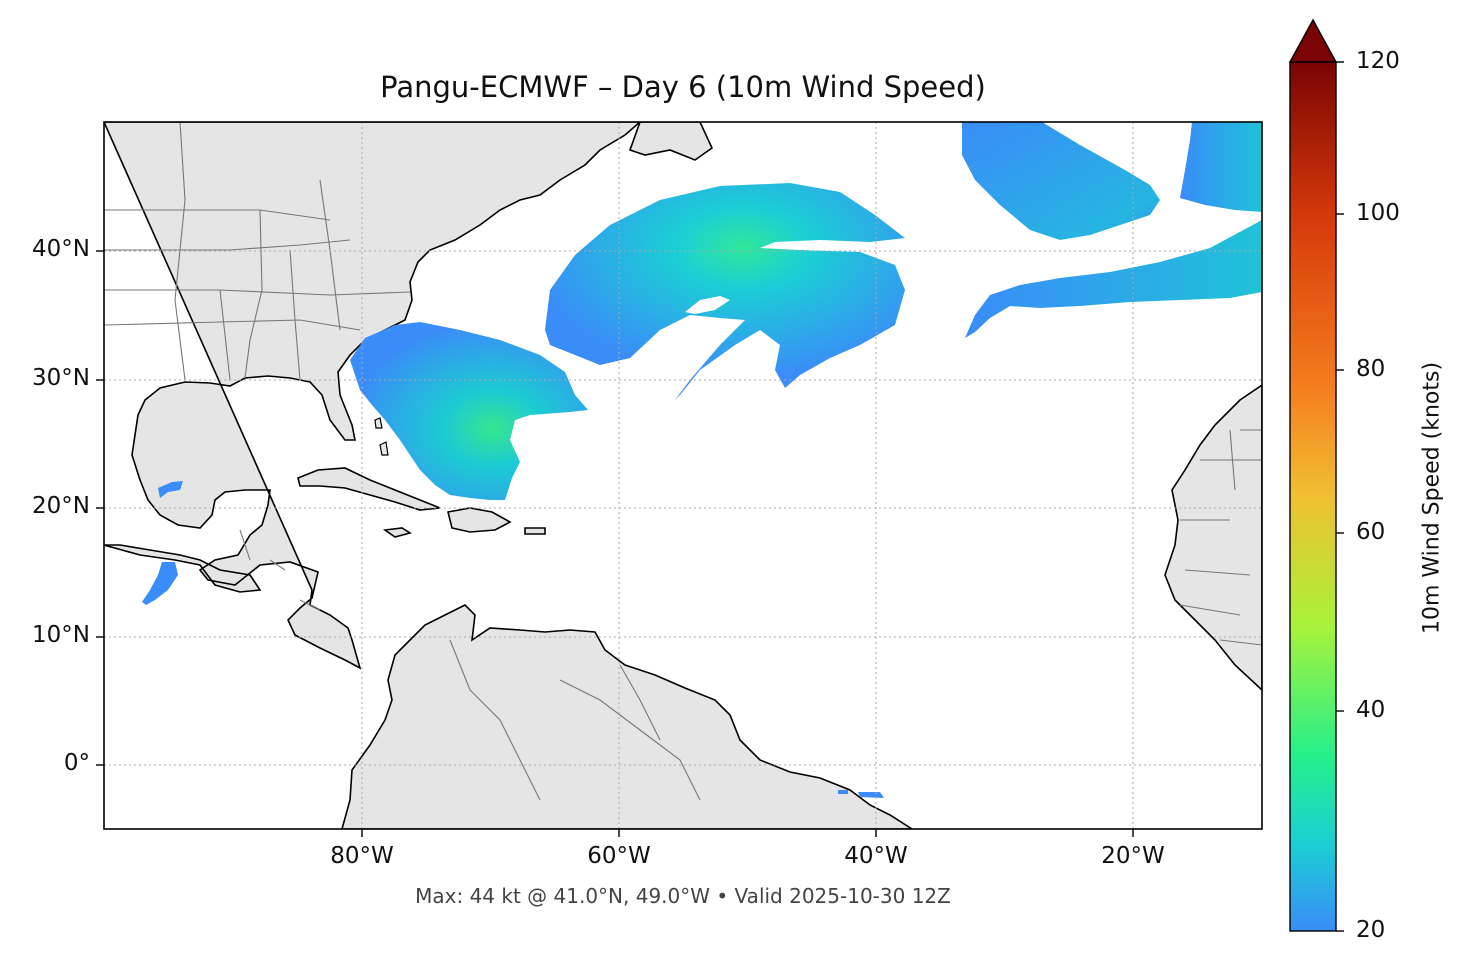 The width and height of the screenshot is (1466, 969). What do you see at coordinates (1371, 532) in the screenshot?
I see `colorbar-tick-60: 60` at bounding box center [1371, 532].